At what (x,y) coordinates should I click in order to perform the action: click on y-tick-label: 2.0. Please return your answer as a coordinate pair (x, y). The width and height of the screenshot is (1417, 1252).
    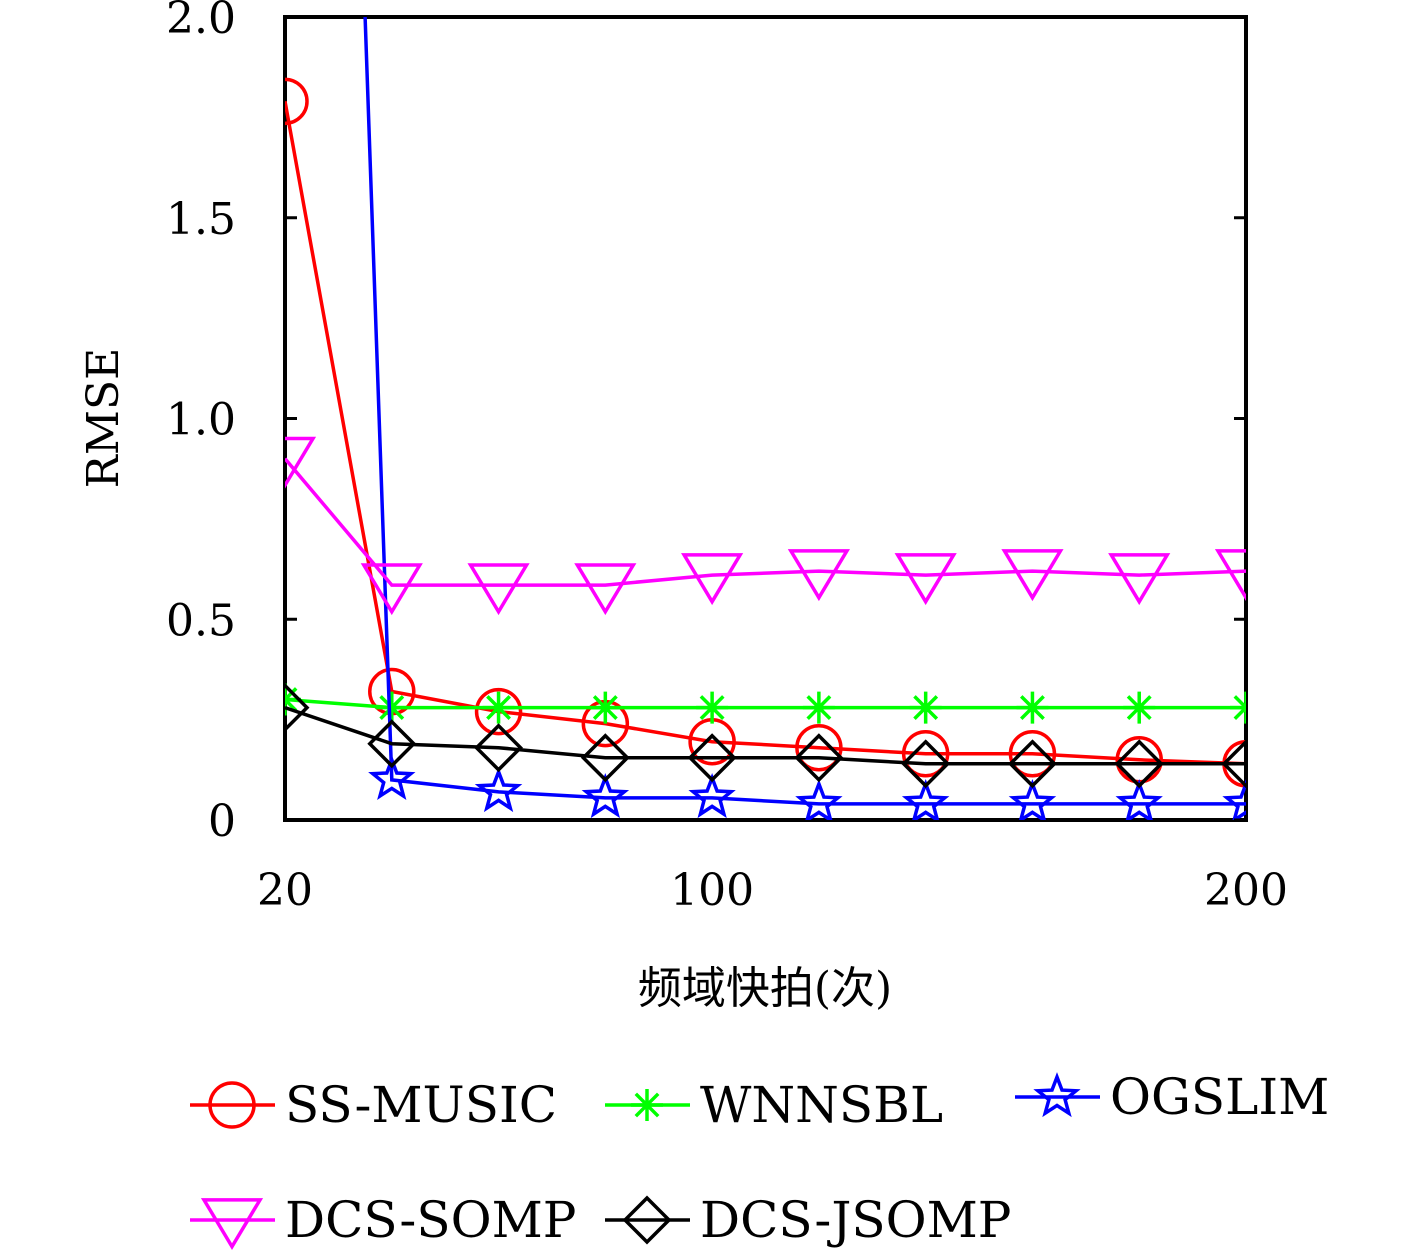
    Looking at the image, I should click on (201, 22).